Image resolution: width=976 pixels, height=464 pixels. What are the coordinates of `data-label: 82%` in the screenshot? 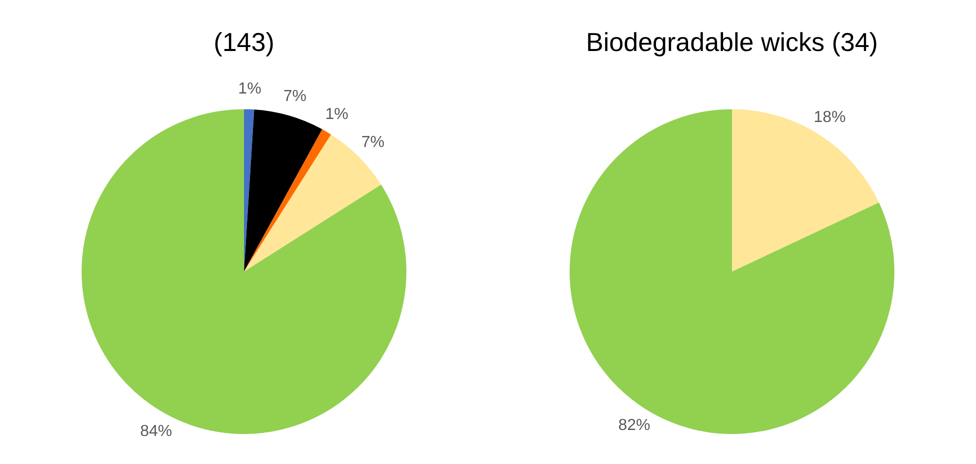 It's located at (634, 425).